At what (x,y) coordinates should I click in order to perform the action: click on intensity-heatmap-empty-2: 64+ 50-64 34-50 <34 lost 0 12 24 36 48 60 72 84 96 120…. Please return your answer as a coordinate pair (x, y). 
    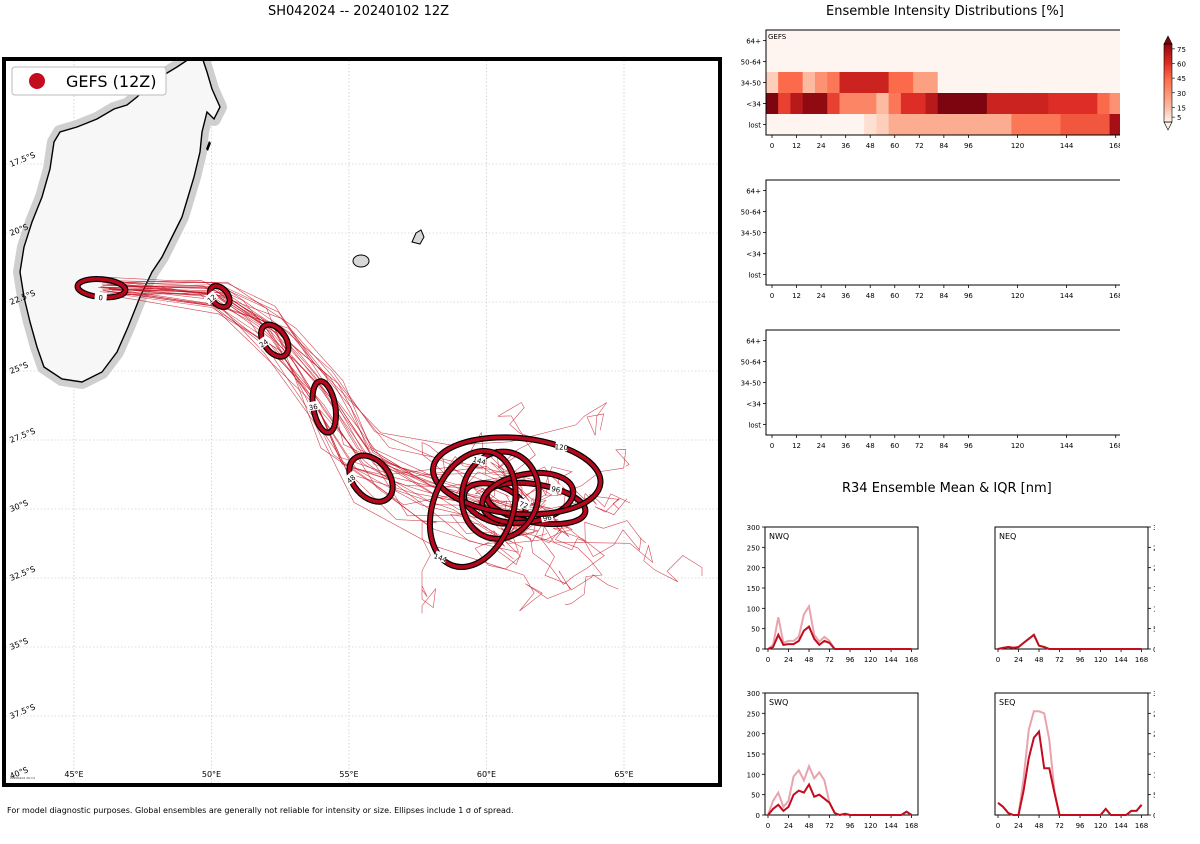
    Looking at the image, I should click on (930, 389).